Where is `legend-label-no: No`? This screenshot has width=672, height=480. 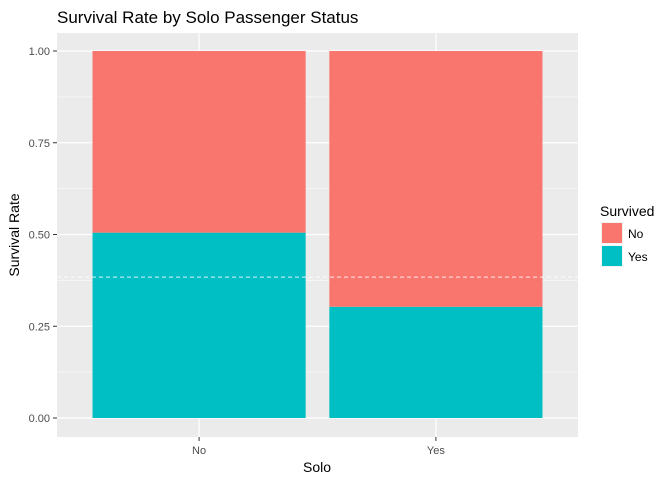
legend-label-no: No is located at coordinates (636, 234).